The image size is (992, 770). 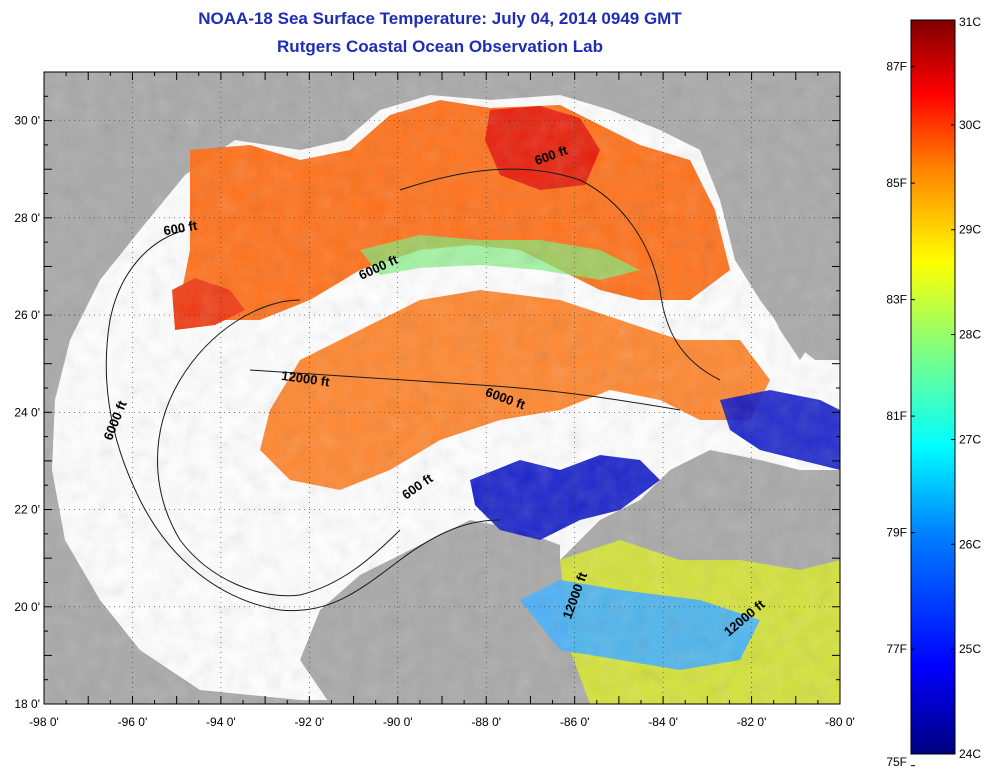 What do you see at coordinates (896, 533) in the screenshot?
I see `colorbar-f-label: 79F` at bounding box center [896, 533].